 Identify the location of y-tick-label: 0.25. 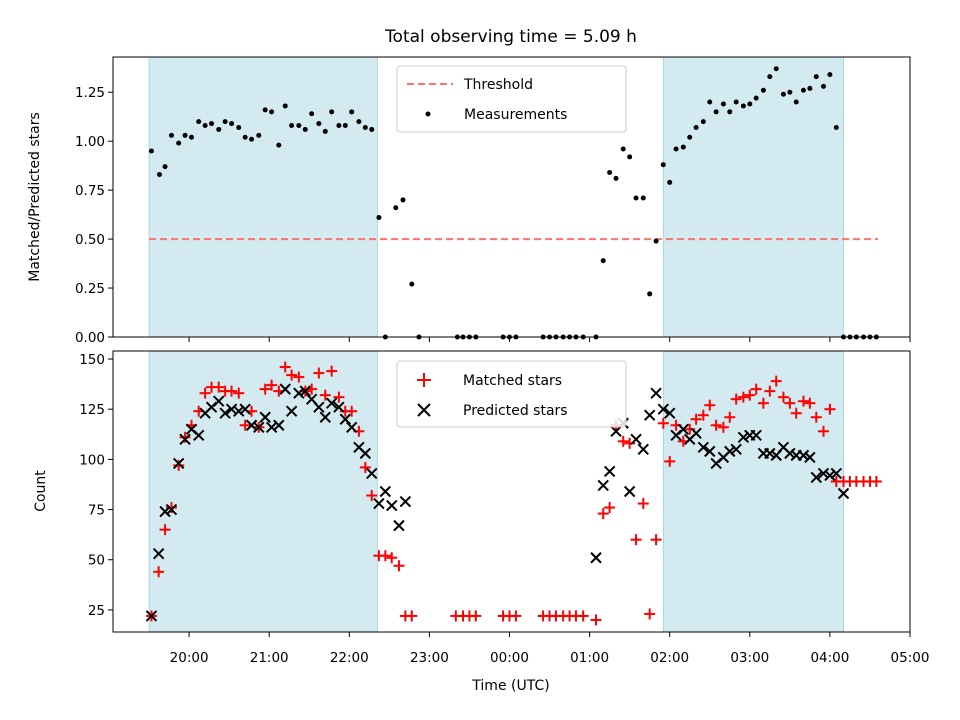
(90, 289).